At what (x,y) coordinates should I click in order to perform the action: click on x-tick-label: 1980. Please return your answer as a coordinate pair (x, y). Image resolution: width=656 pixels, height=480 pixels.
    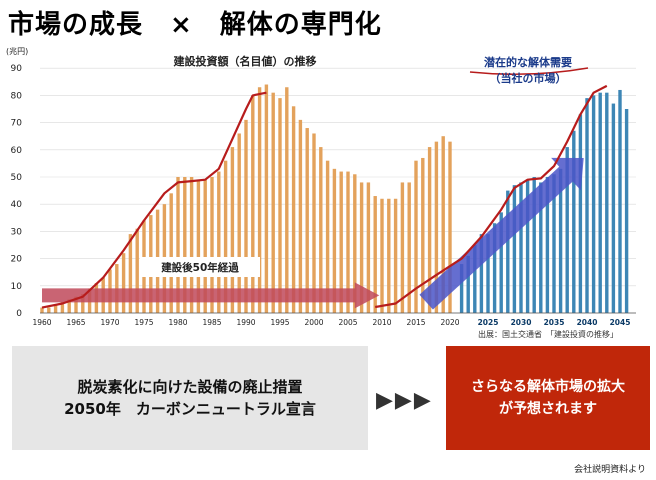
    Looking at the image, I should click on (177, 322).